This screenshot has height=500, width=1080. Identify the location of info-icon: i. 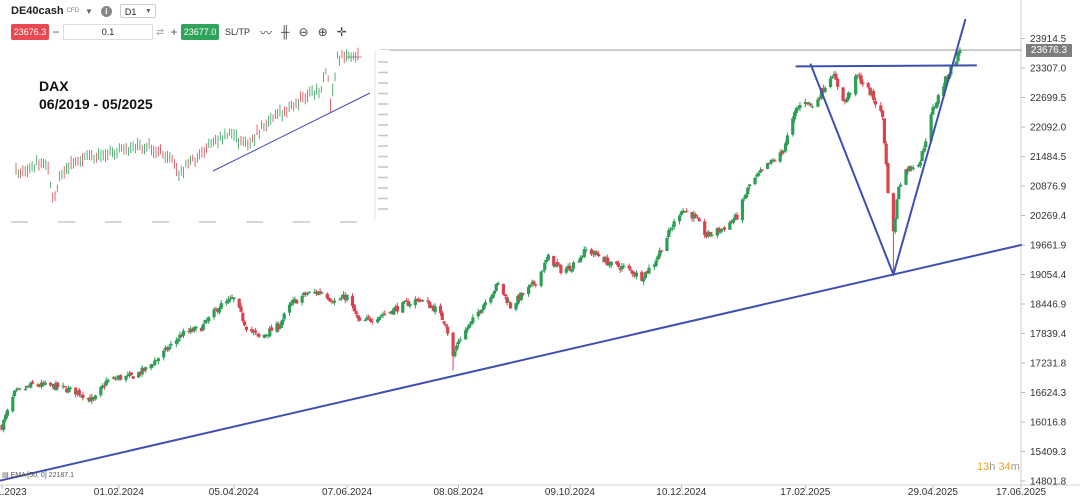
(106, 11).